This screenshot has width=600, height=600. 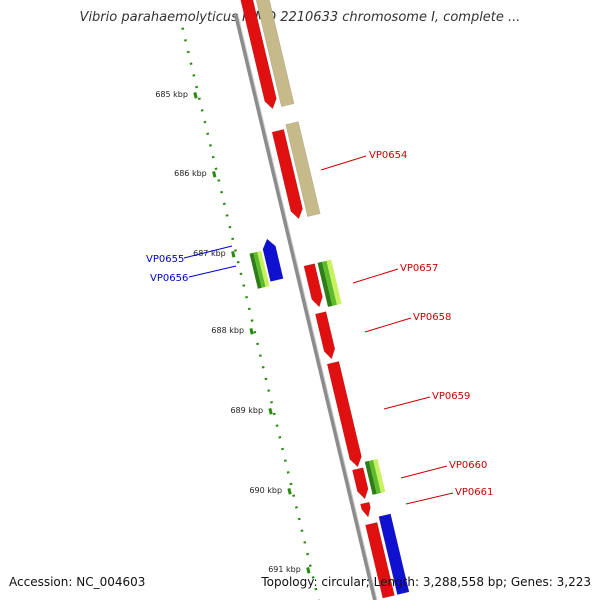 What do you see at coordinates (284, 569) in the screenshot?
I see `scale-tick-label: 691 kbp` at bounding box center [284, 569].